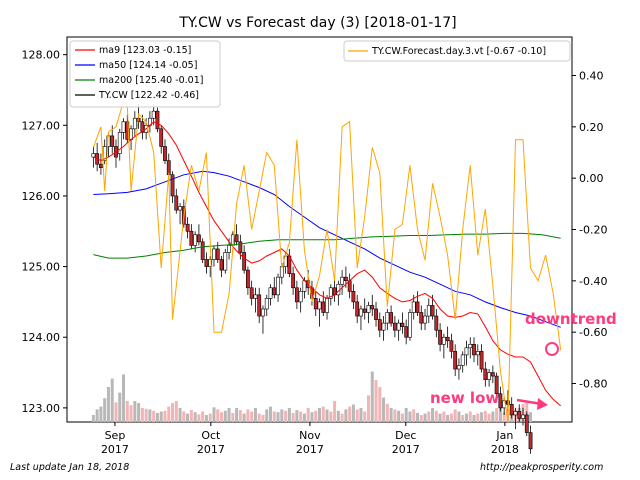 The image size is (640, 480). Describe the element at coordinates (593, 230) in the screenshot. I see `y-right-tick-label: -0.20` at that location.